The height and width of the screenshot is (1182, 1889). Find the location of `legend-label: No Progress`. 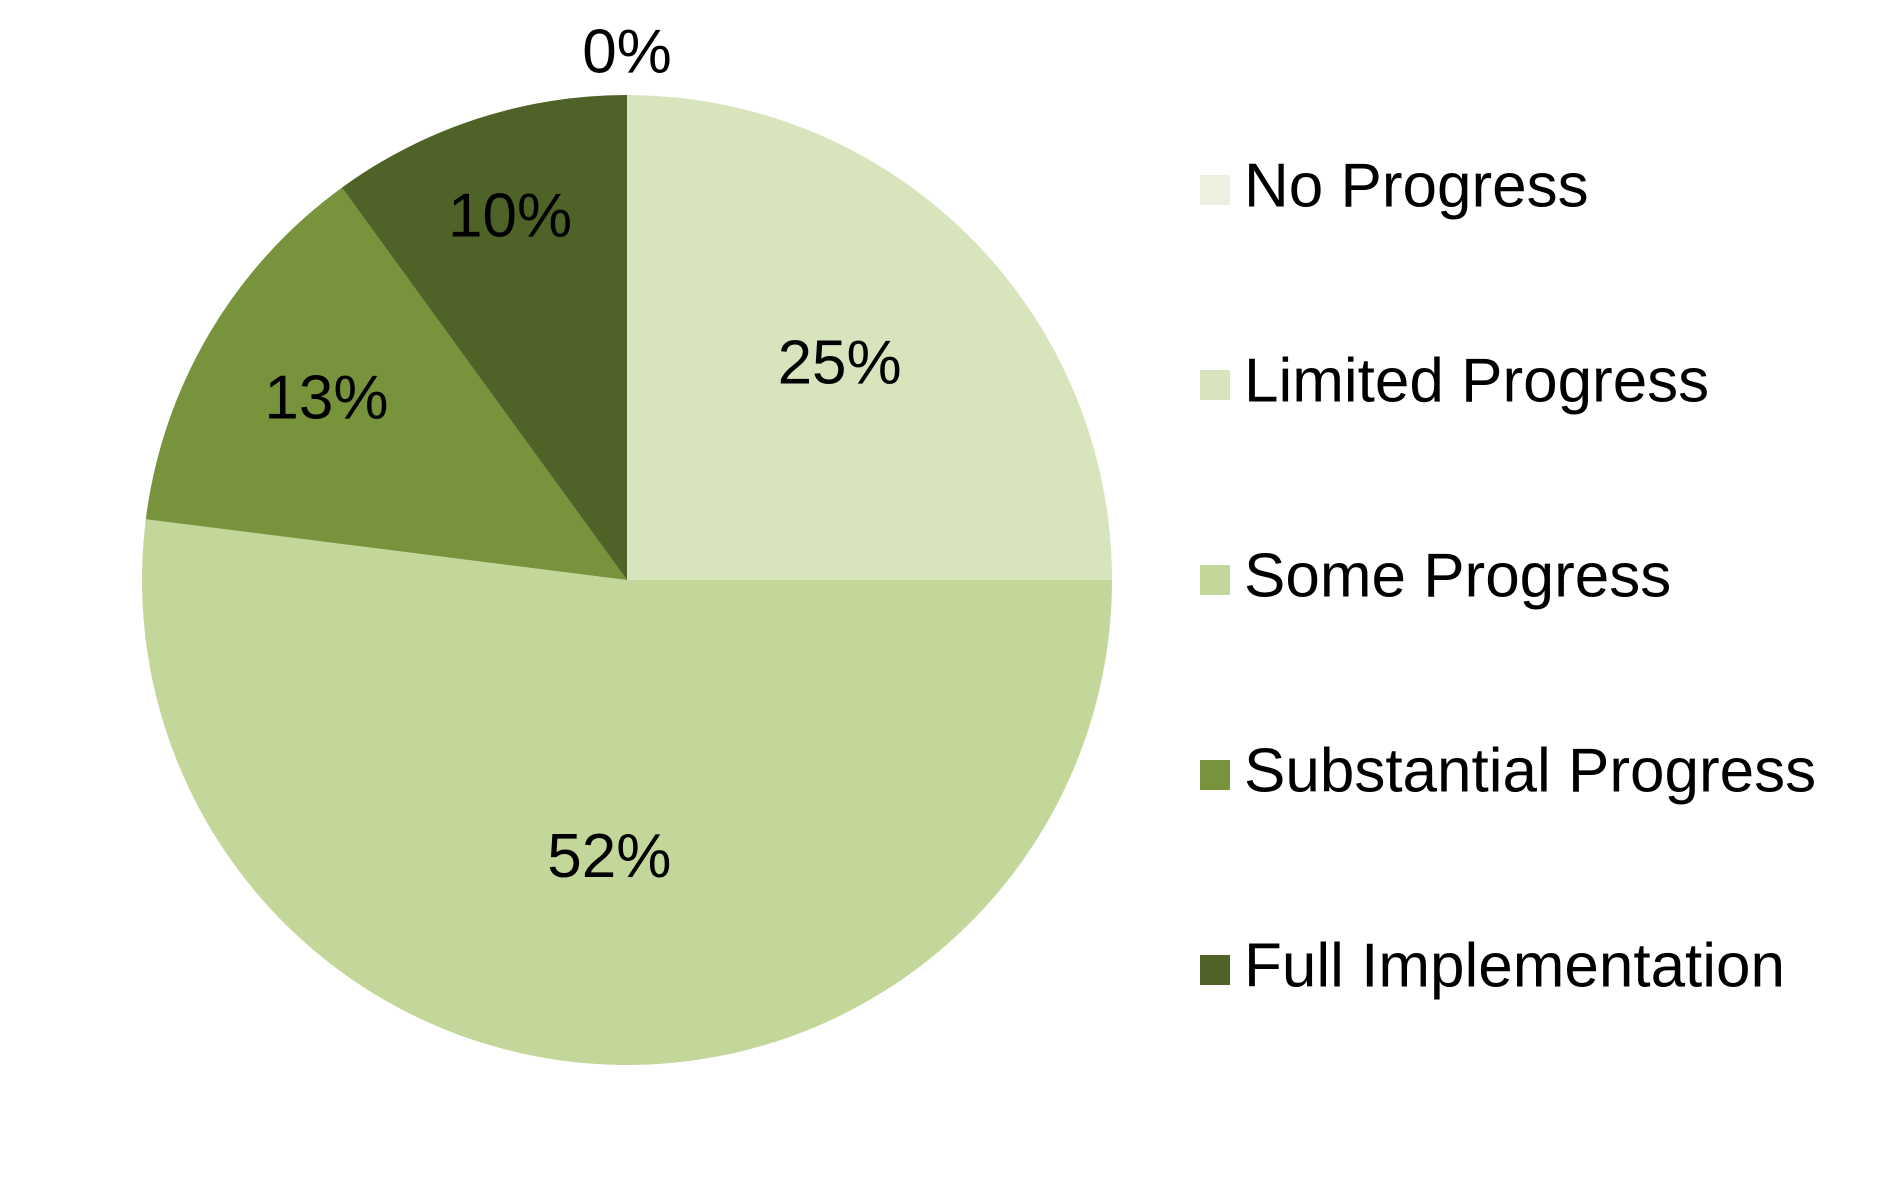

legend-label: No Progress is located at coordinates (1416, 185).